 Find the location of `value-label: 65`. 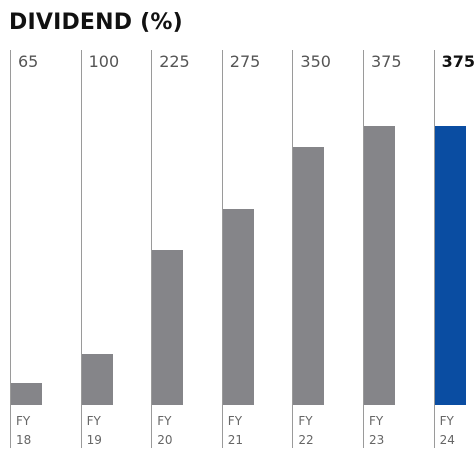

value-label: 65 is located at coordinates (28, 61).